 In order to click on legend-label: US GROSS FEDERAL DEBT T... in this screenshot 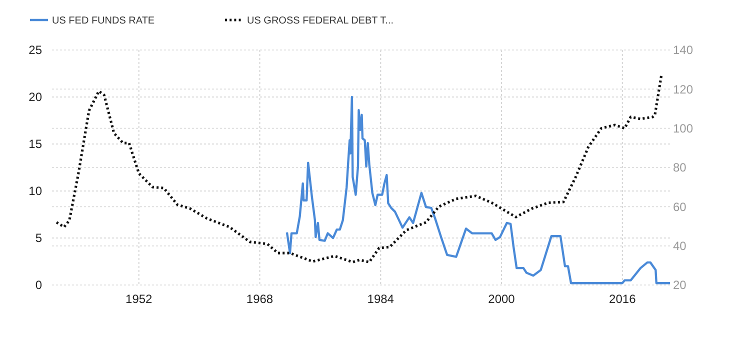, I will do `click(320, 21)`.